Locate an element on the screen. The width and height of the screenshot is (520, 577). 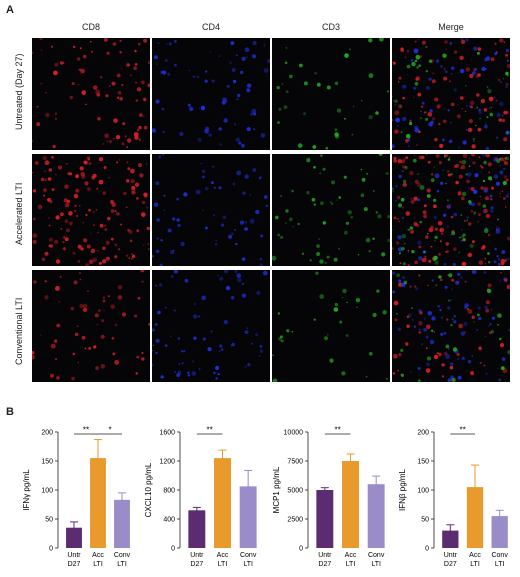
row-label-untreated: Untreated (Day 27) is located at coordinates (19, 91).